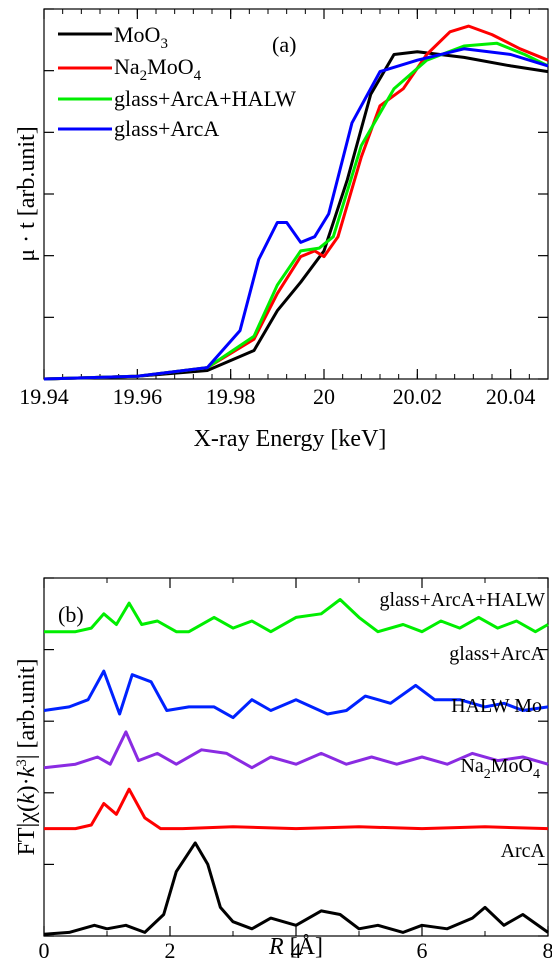 The width and height of the screenshot is (552, 960). Describe the element at coordinates (290, 439) in the screenshot. I see `panel-a-x-axis-title: X-ray Energy [keV]` at that location.